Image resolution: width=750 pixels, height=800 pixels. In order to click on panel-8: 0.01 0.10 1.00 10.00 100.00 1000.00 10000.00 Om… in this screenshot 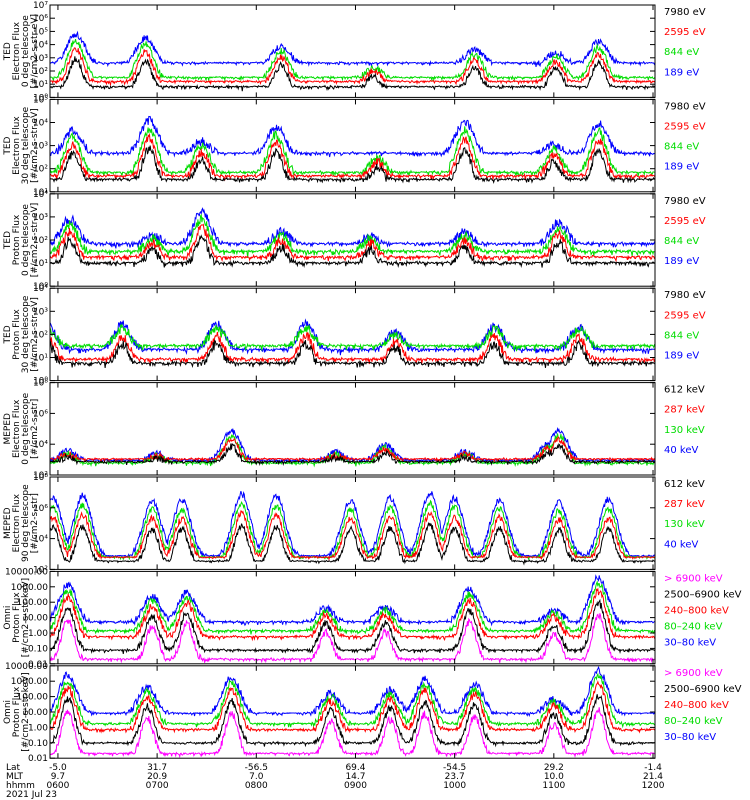, I will do `click(372, 713)`.